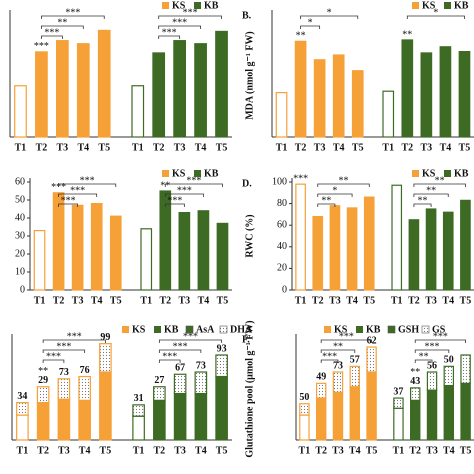  I want to click on y-tick-label: 10, so click(20, 271).